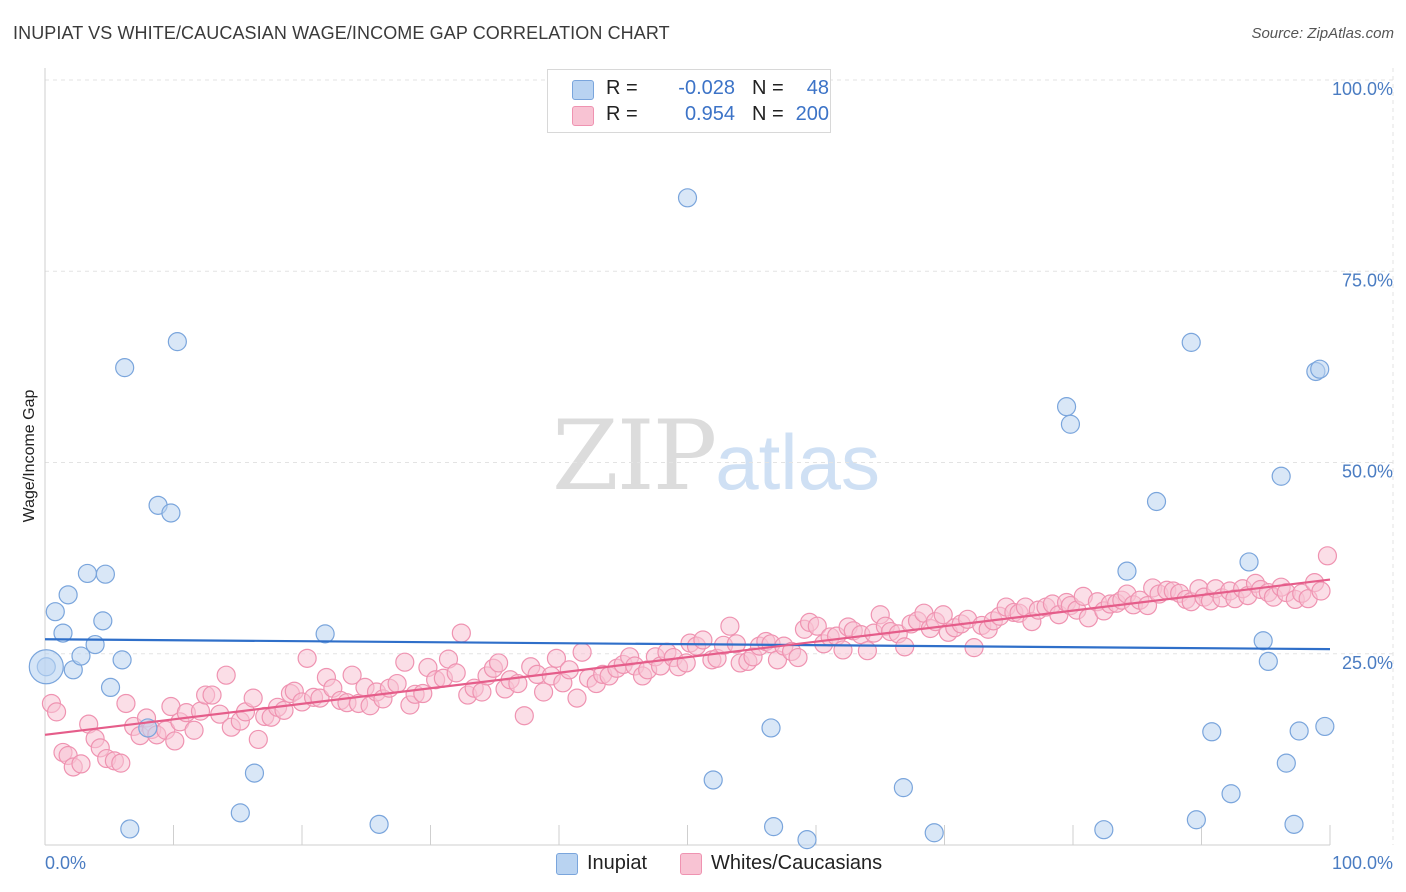  What do you see at coordinates (1367, 663) in the screenshot?
I see `y-tick-label: 25.0%` at bounding box center [1367, 663].